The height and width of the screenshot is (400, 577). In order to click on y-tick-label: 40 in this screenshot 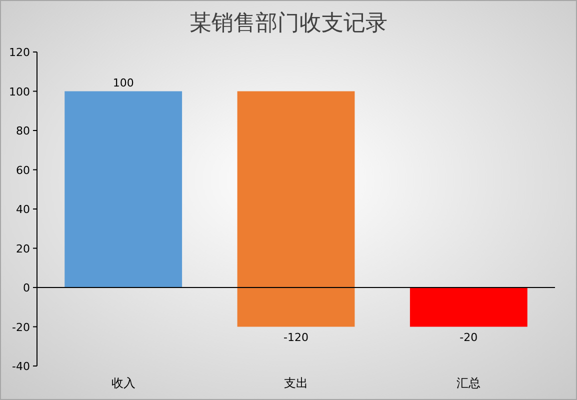, I will do `click(23, 209)`.